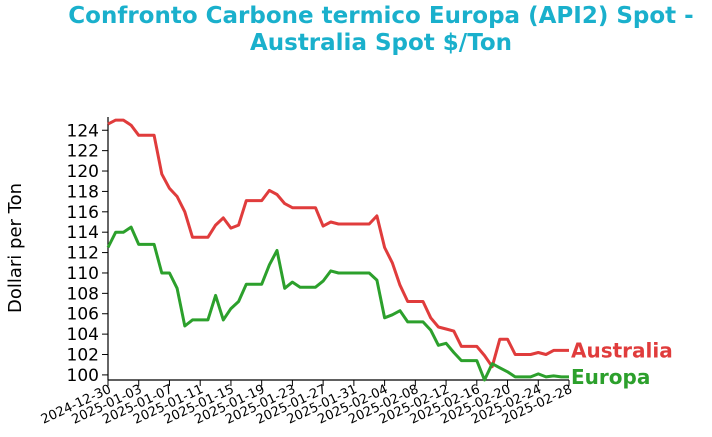 The width and height of the screenshot is (712, 437). I want to click on y-tick-label: 106, so click(83, 315).